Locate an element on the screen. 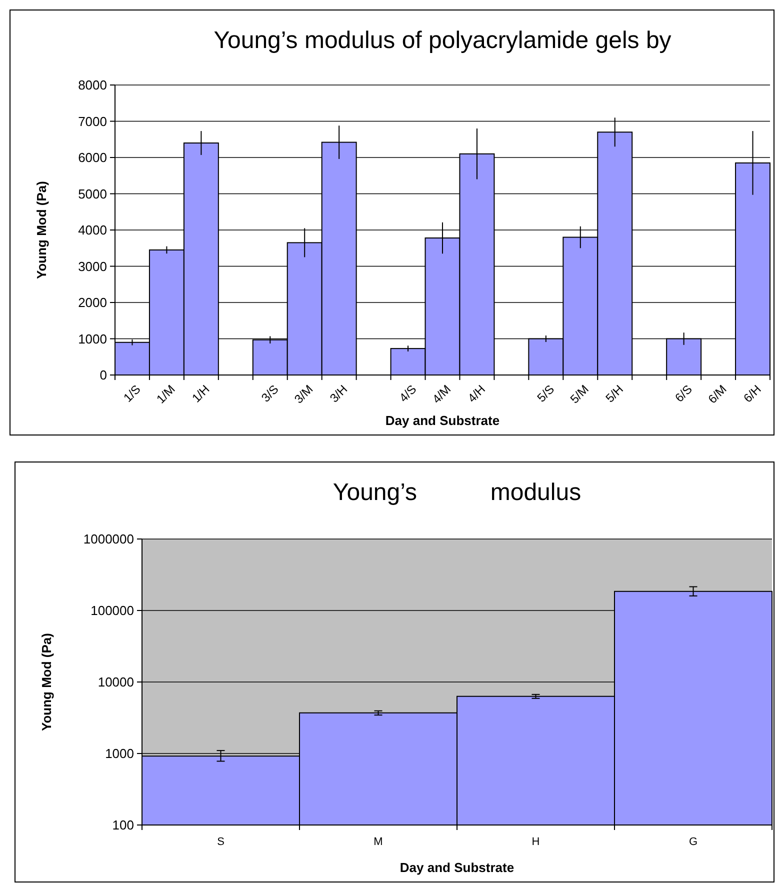  x-tick-label: G is located at coordinates (693, 842).